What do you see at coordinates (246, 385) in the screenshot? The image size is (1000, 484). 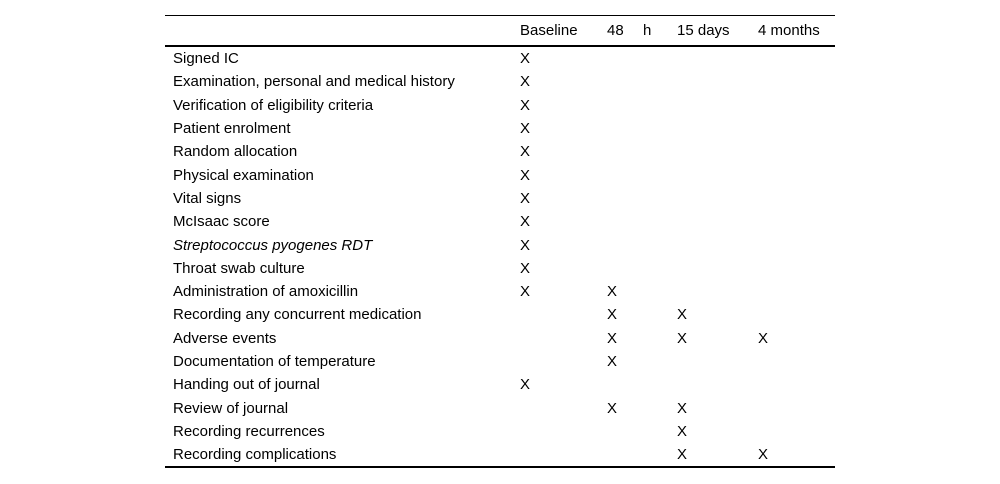 I see `row-label: Handing out of journal` at bounding box center [246, 385].